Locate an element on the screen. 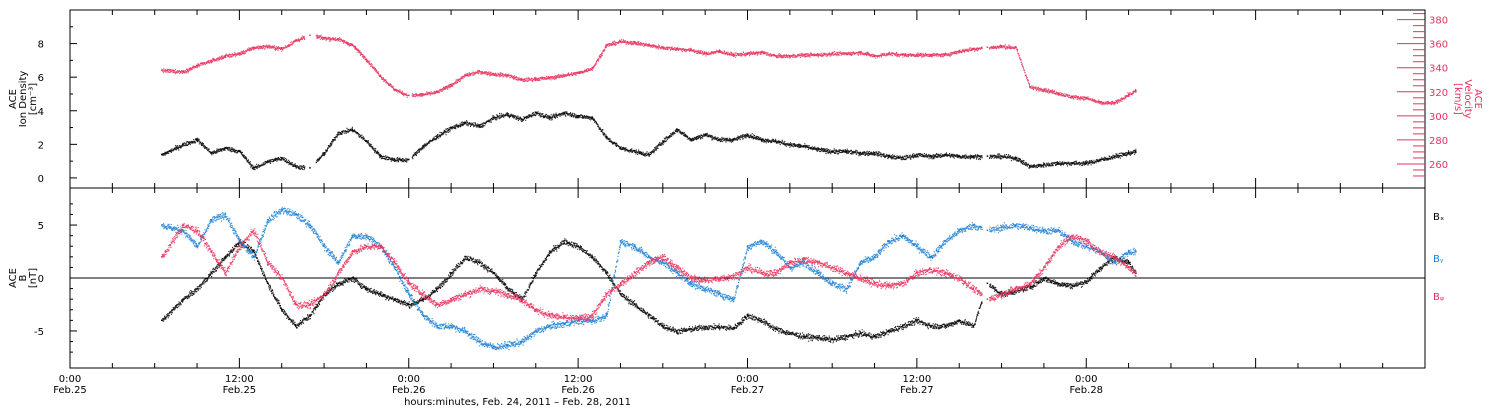 This screenshot has width=1500, height=410. velocity-tick-label: 300 is located at coordinates (1438, 117).